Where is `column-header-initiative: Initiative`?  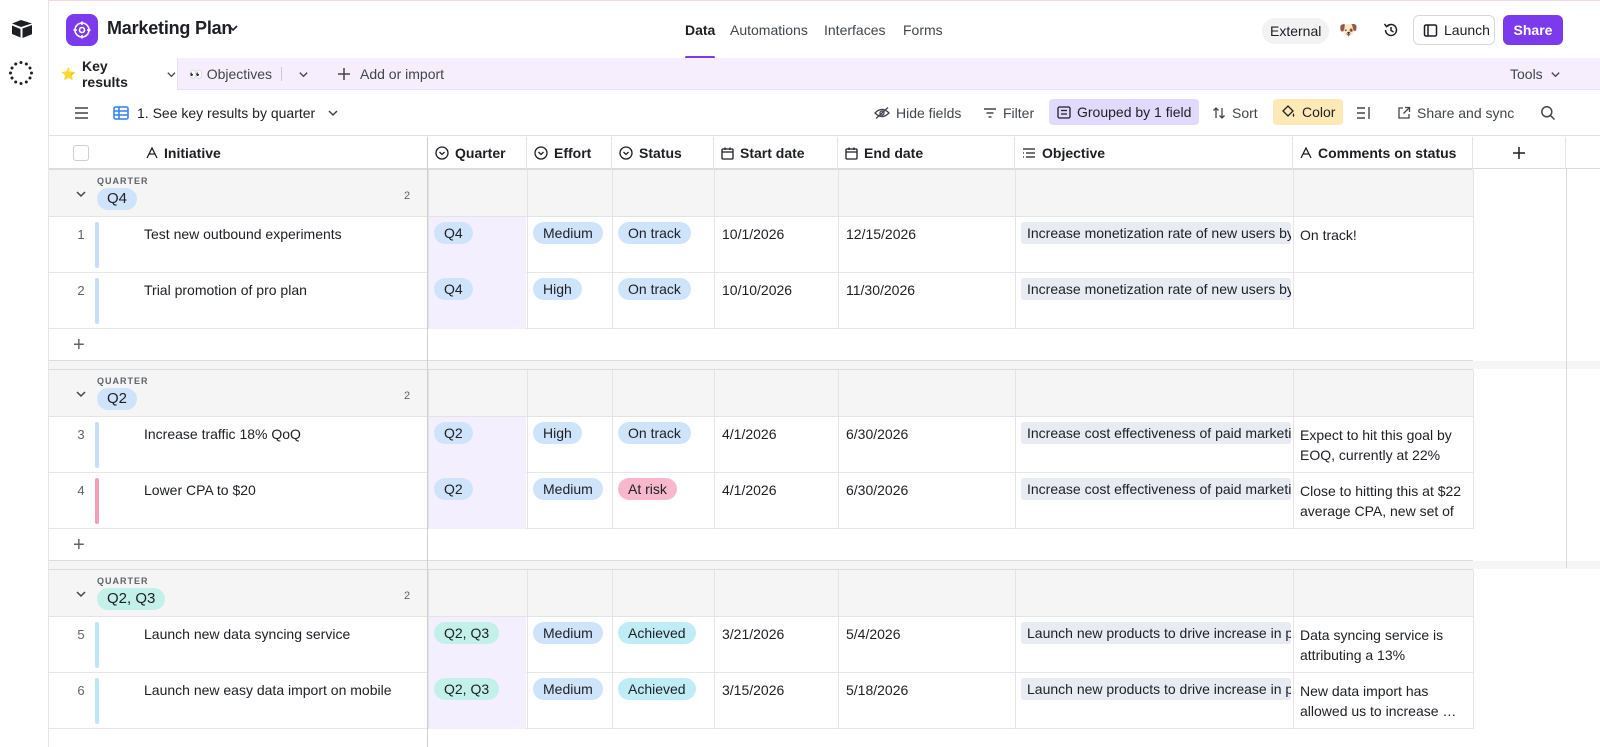 column-header-initiative: Initiative is located at coordinates (283, 153).